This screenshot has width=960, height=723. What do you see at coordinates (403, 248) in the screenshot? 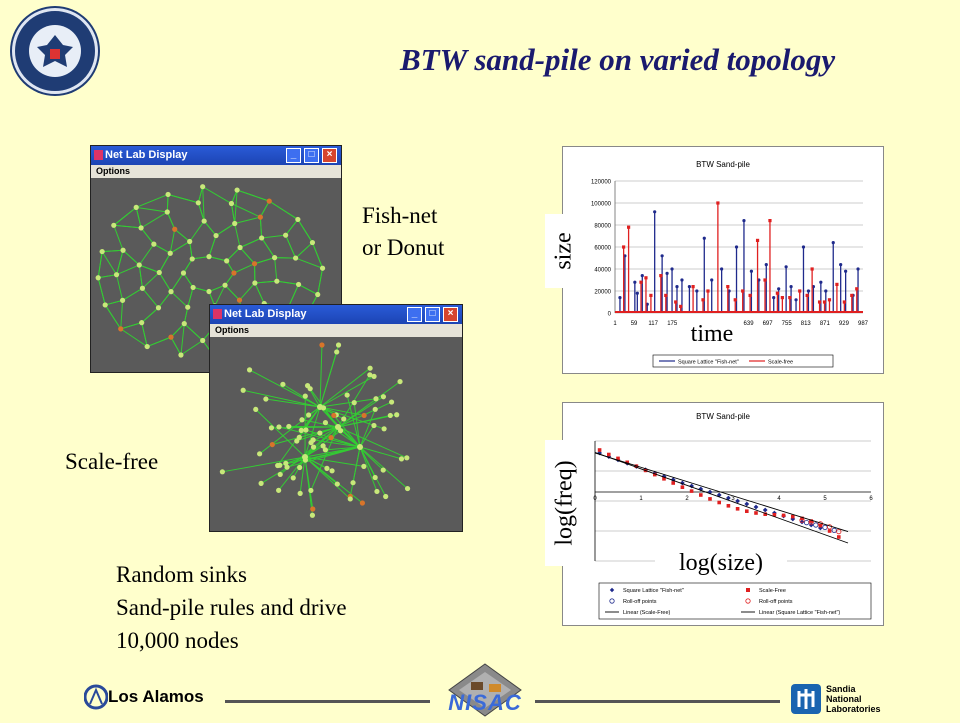
I see `fishnet-label-line2: or Donut` at bounding box center [403, 248].